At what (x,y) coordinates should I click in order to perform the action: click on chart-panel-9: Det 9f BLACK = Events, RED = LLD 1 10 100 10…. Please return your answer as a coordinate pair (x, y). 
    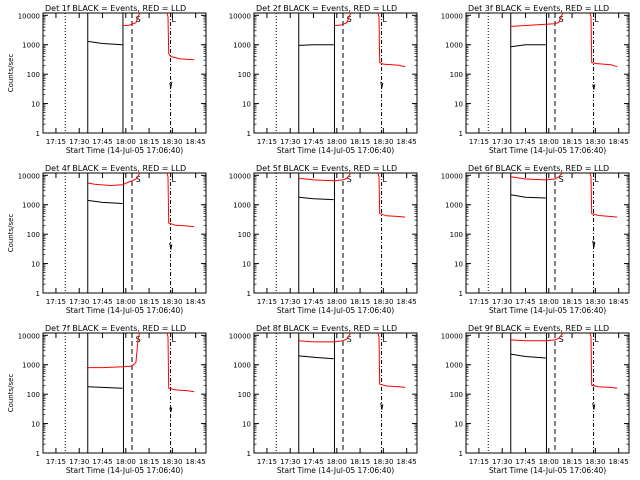
    Looking at the image, I should click on (535, 399).